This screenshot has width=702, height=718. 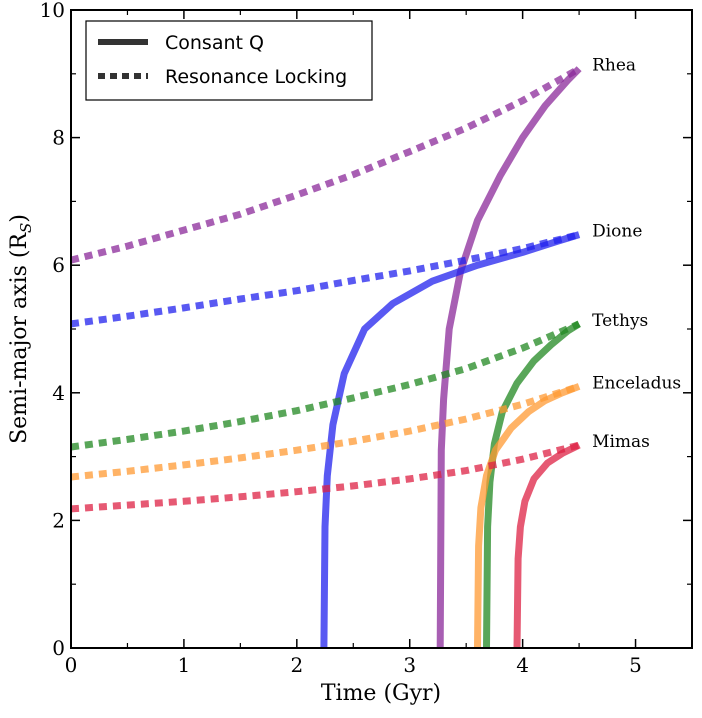 What do you see at coordinates (256, 77) in the screenshot?
I see `legend-label-resonance-locking: Resonance Locking` at bounding box center [256, 77].